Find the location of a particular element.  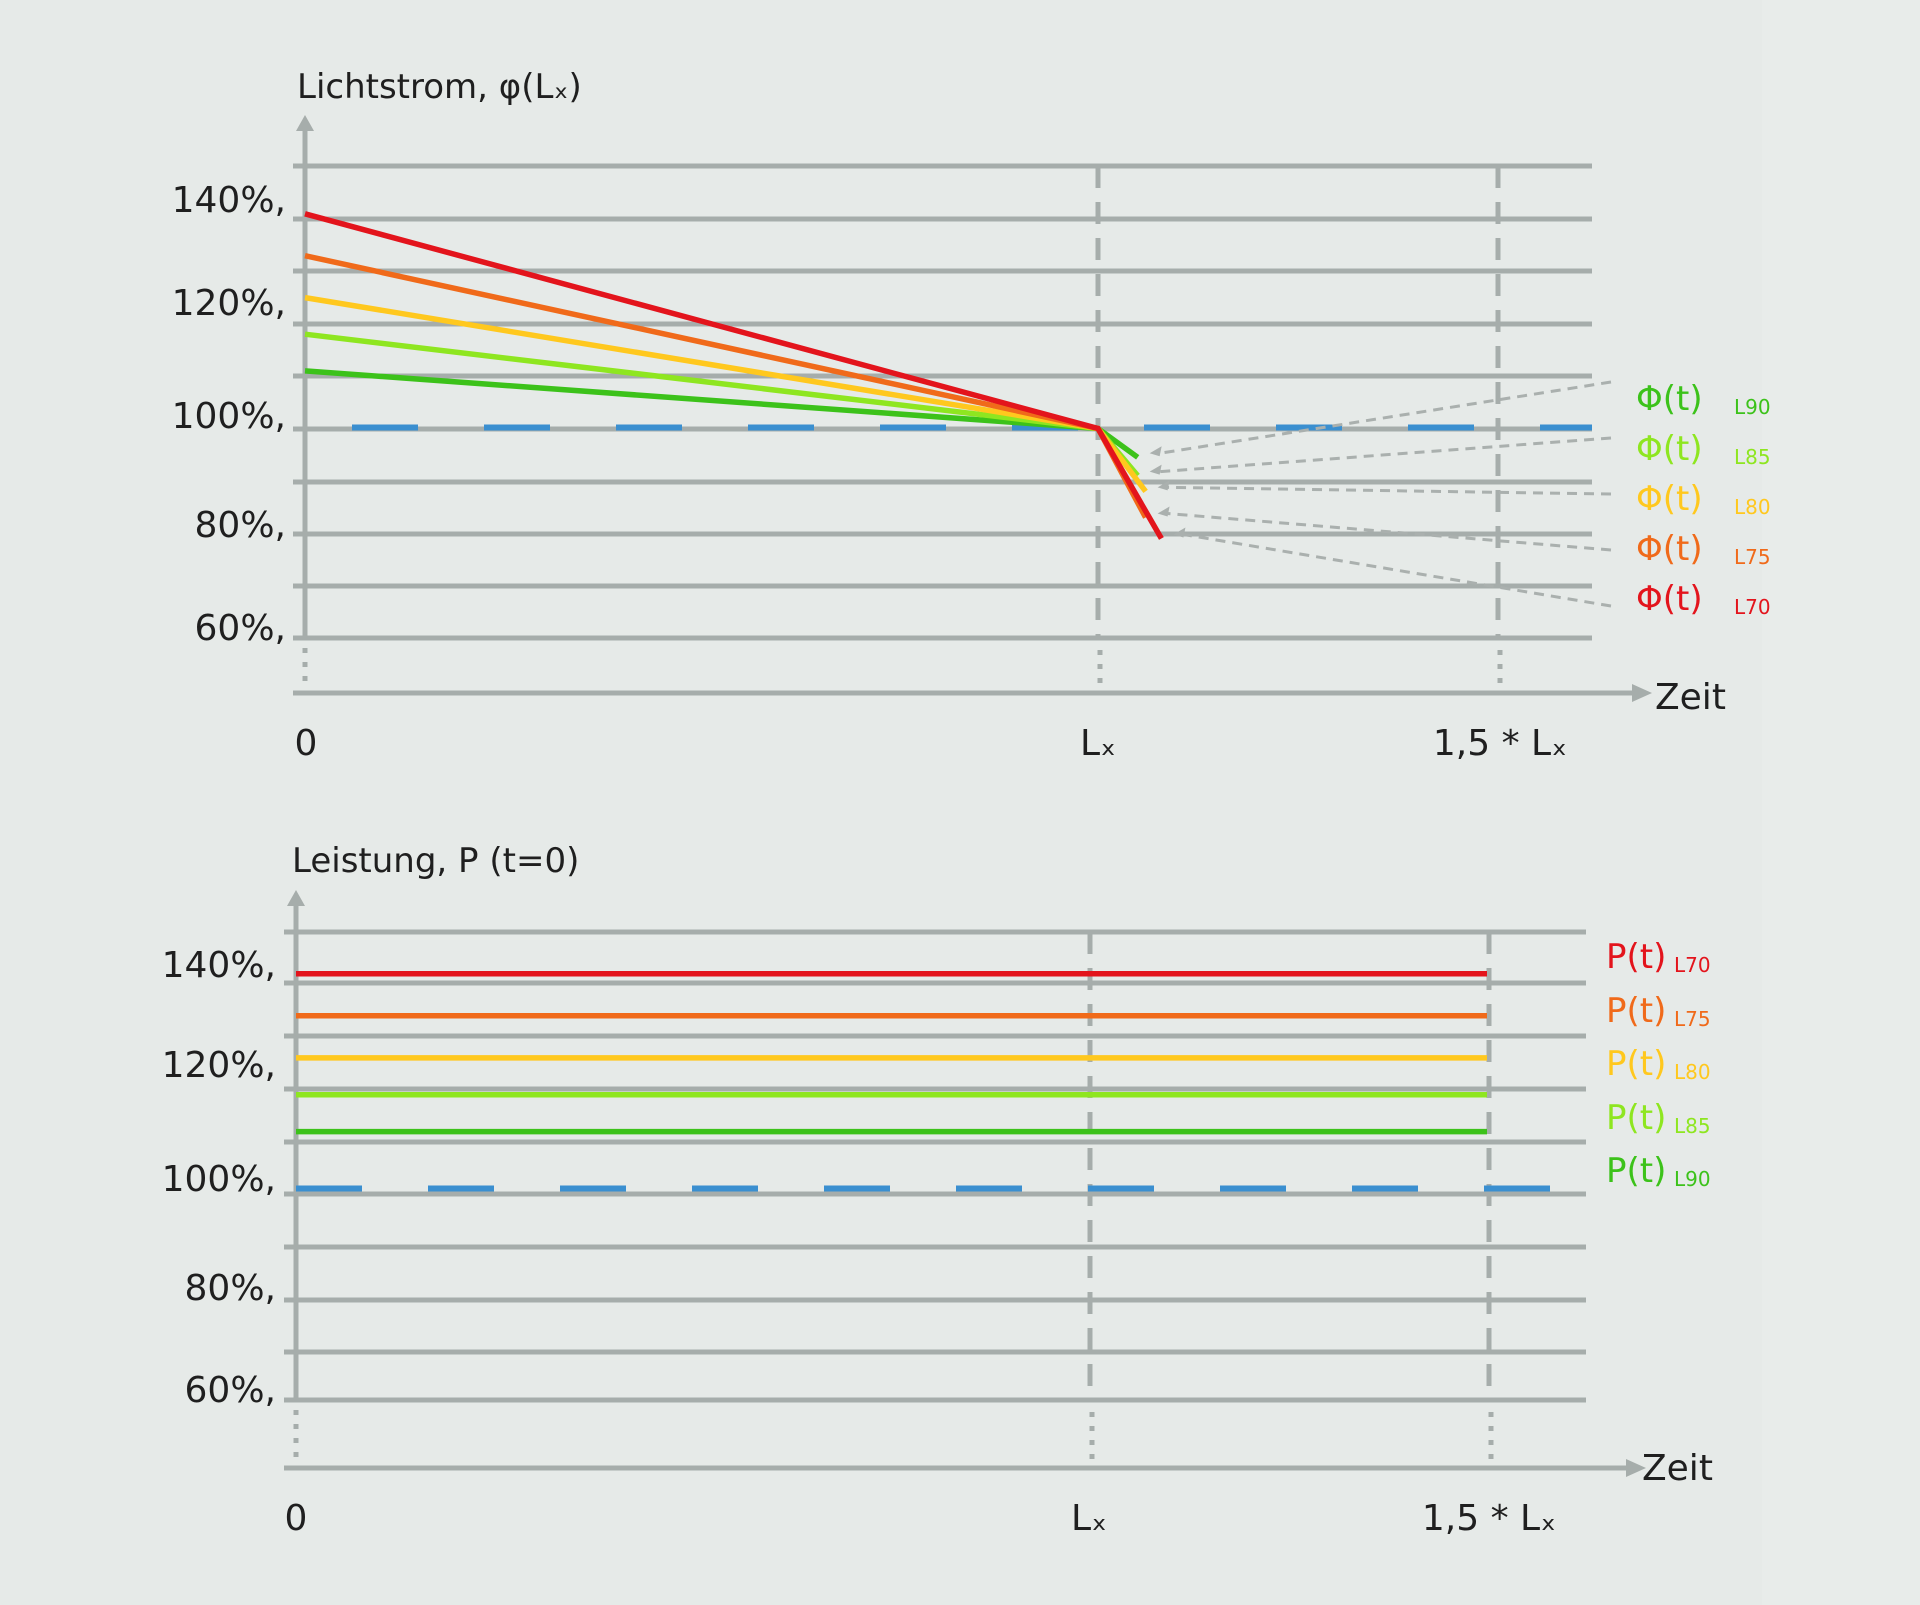

legend-label-l75: Φ(t) is located at coordinates (1669, 549).